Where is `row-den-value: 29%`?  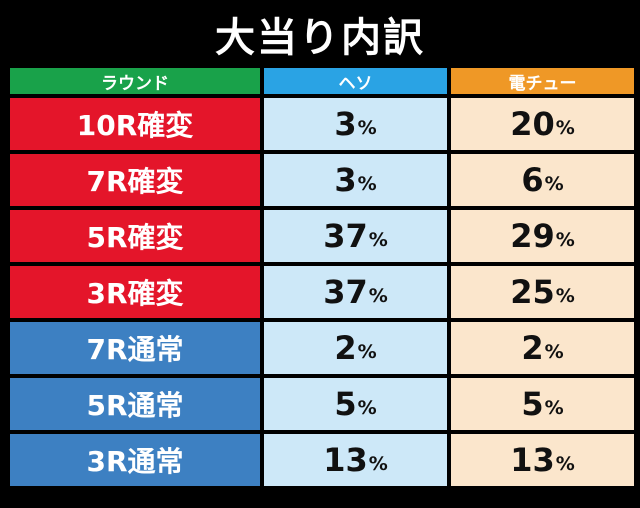
row-den-value: 29% is located at coordinates (542, 236).